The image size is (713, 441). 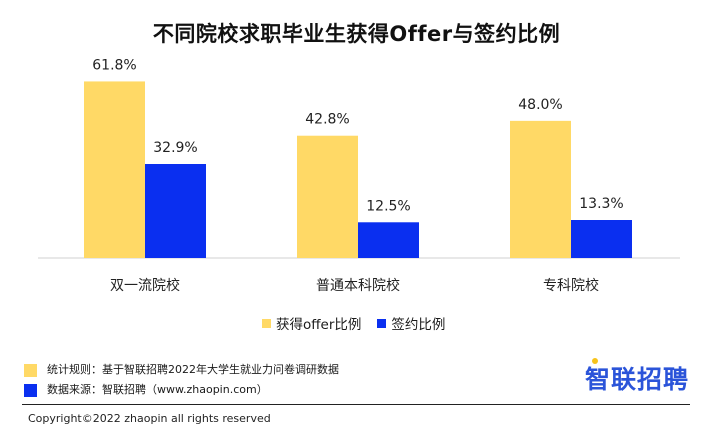 What do you see at coordinates (540, 105) in the screenshot?
I see `data-label-0-2: 48.0%` at bounding box center [540, 105].